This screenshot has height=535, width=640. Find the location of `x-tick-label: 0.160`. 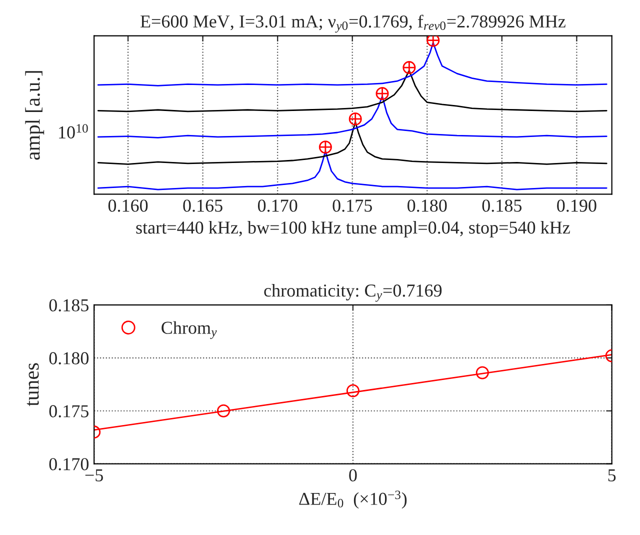

x-tick-label: 0.160 is located at coordinates (128, 206).